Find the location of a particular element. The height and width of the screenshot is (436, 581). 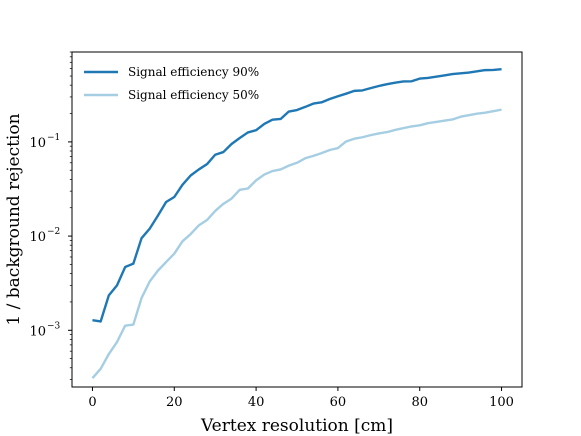

x-tick-label: 60 is located at coordinates (338, 402).